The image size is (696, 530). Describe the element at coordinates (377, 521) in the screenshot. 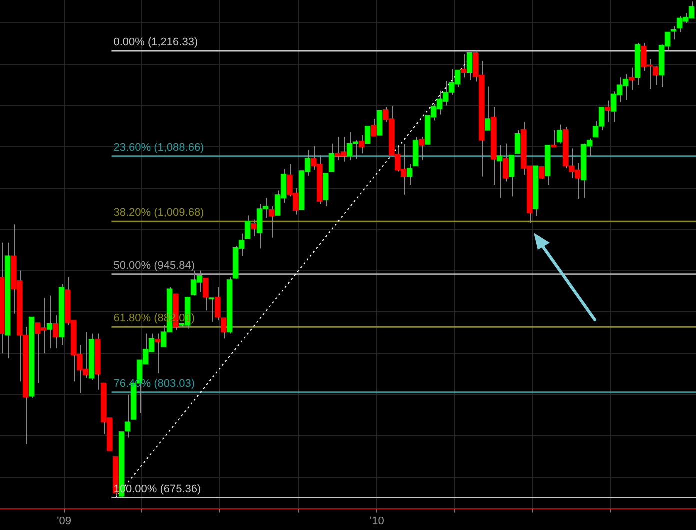

I see `x-tick-label: '10` at that location.